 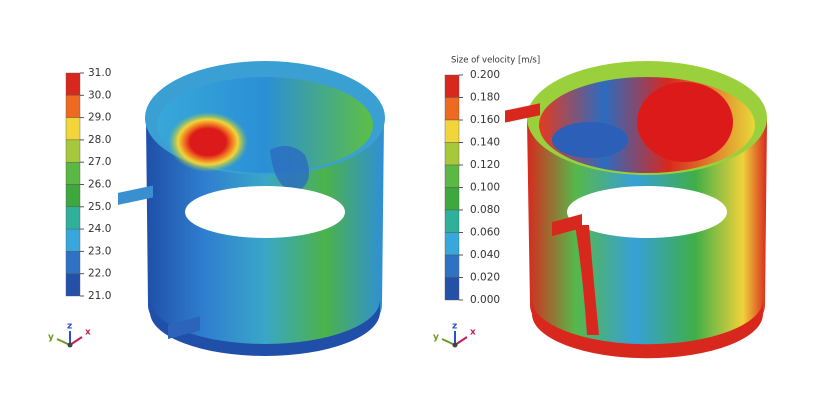 What do you see at coordinates (99, 185) in the screenshot?
I see `legend-label: 26.0` at bounding box center [99, 185].